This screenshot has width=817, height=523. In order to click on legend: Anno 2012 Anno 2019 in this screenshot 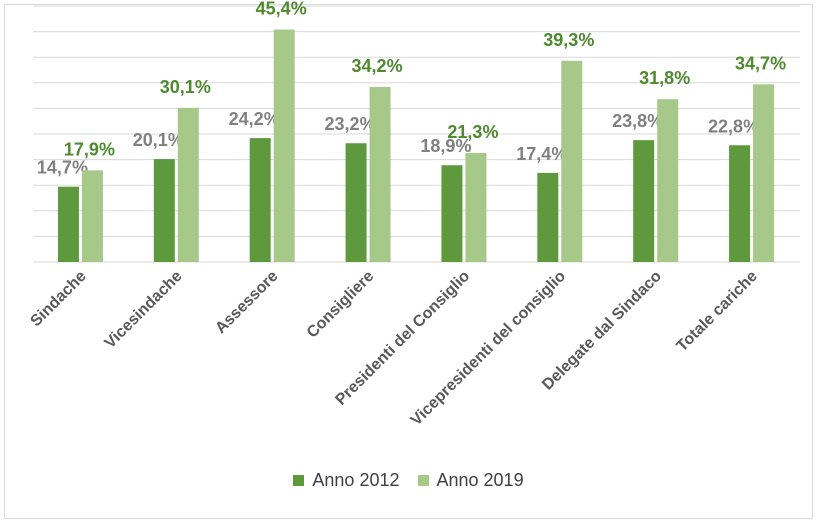, I will do `click(408, 480)`.